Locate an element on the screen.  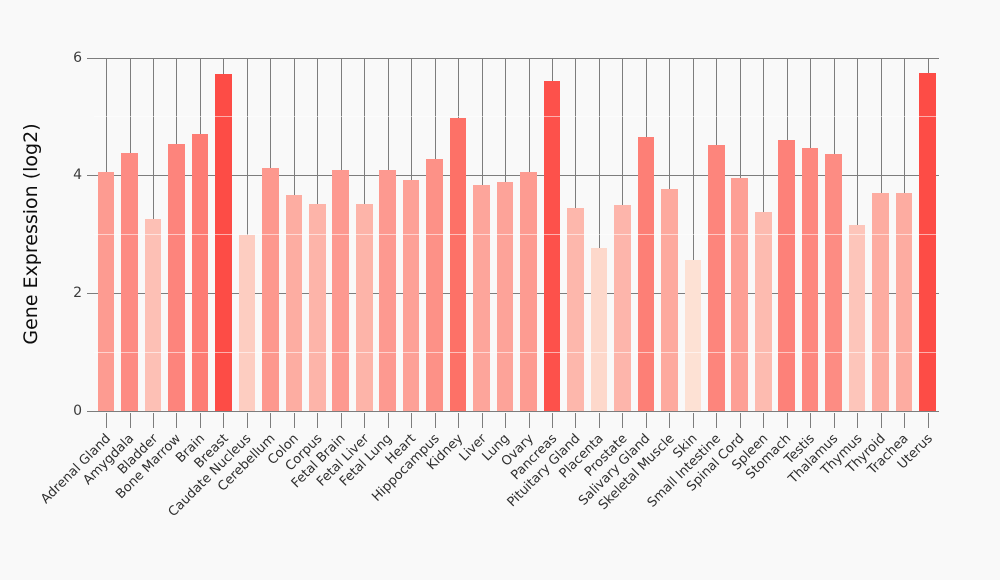
bar-pancreas is located at coordinates (552, 246).